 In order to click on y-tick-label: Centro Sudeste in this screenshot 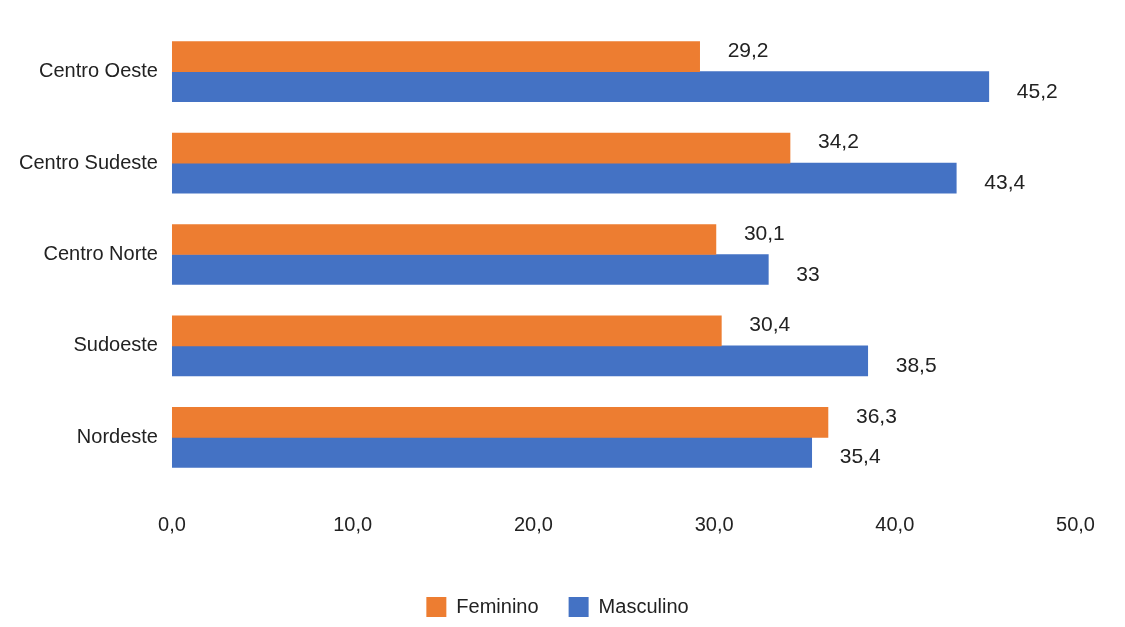, I will do `click(88, 161)`.